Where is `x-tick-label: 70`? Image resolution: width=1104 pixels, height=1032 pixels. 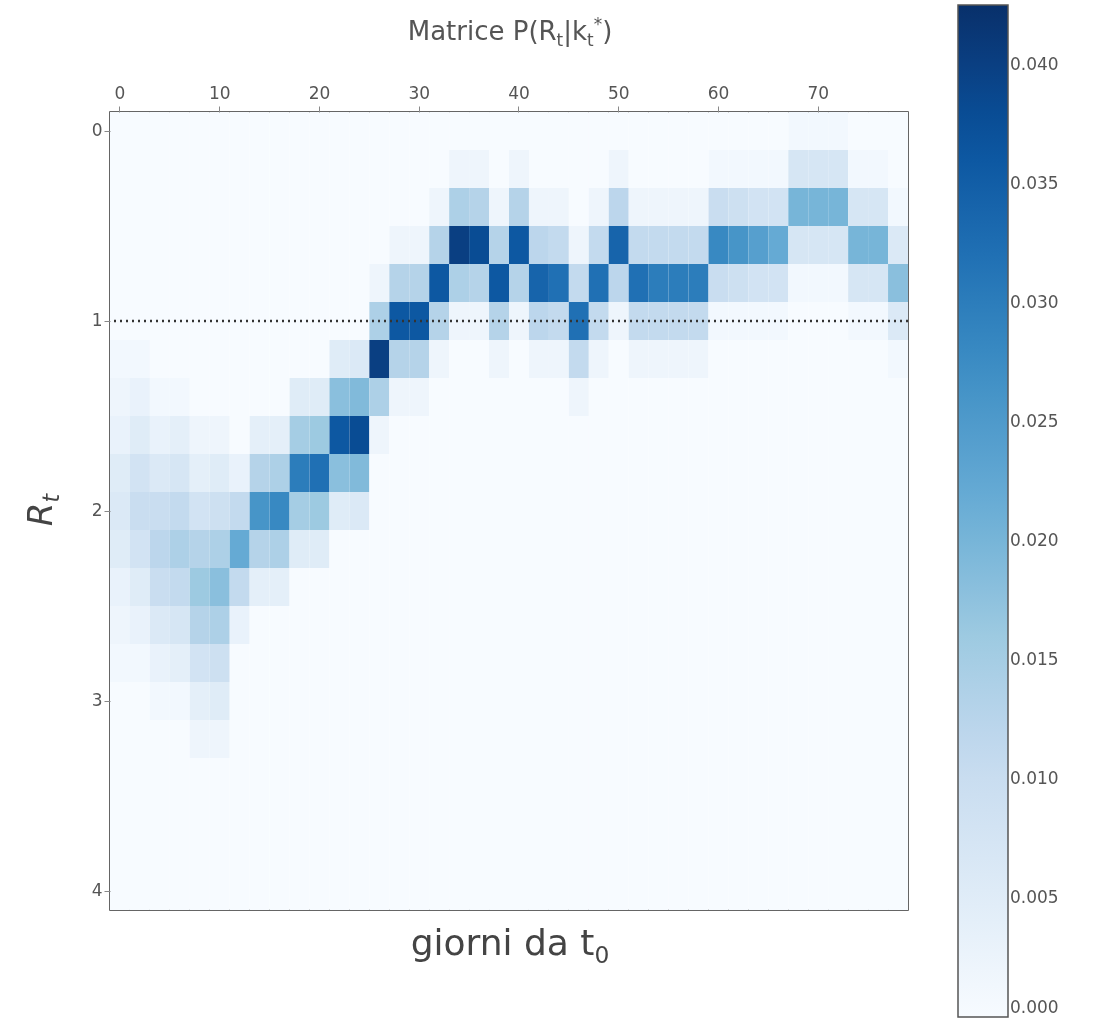 x-tick-label: 70 is located at coordinates (818, 92).